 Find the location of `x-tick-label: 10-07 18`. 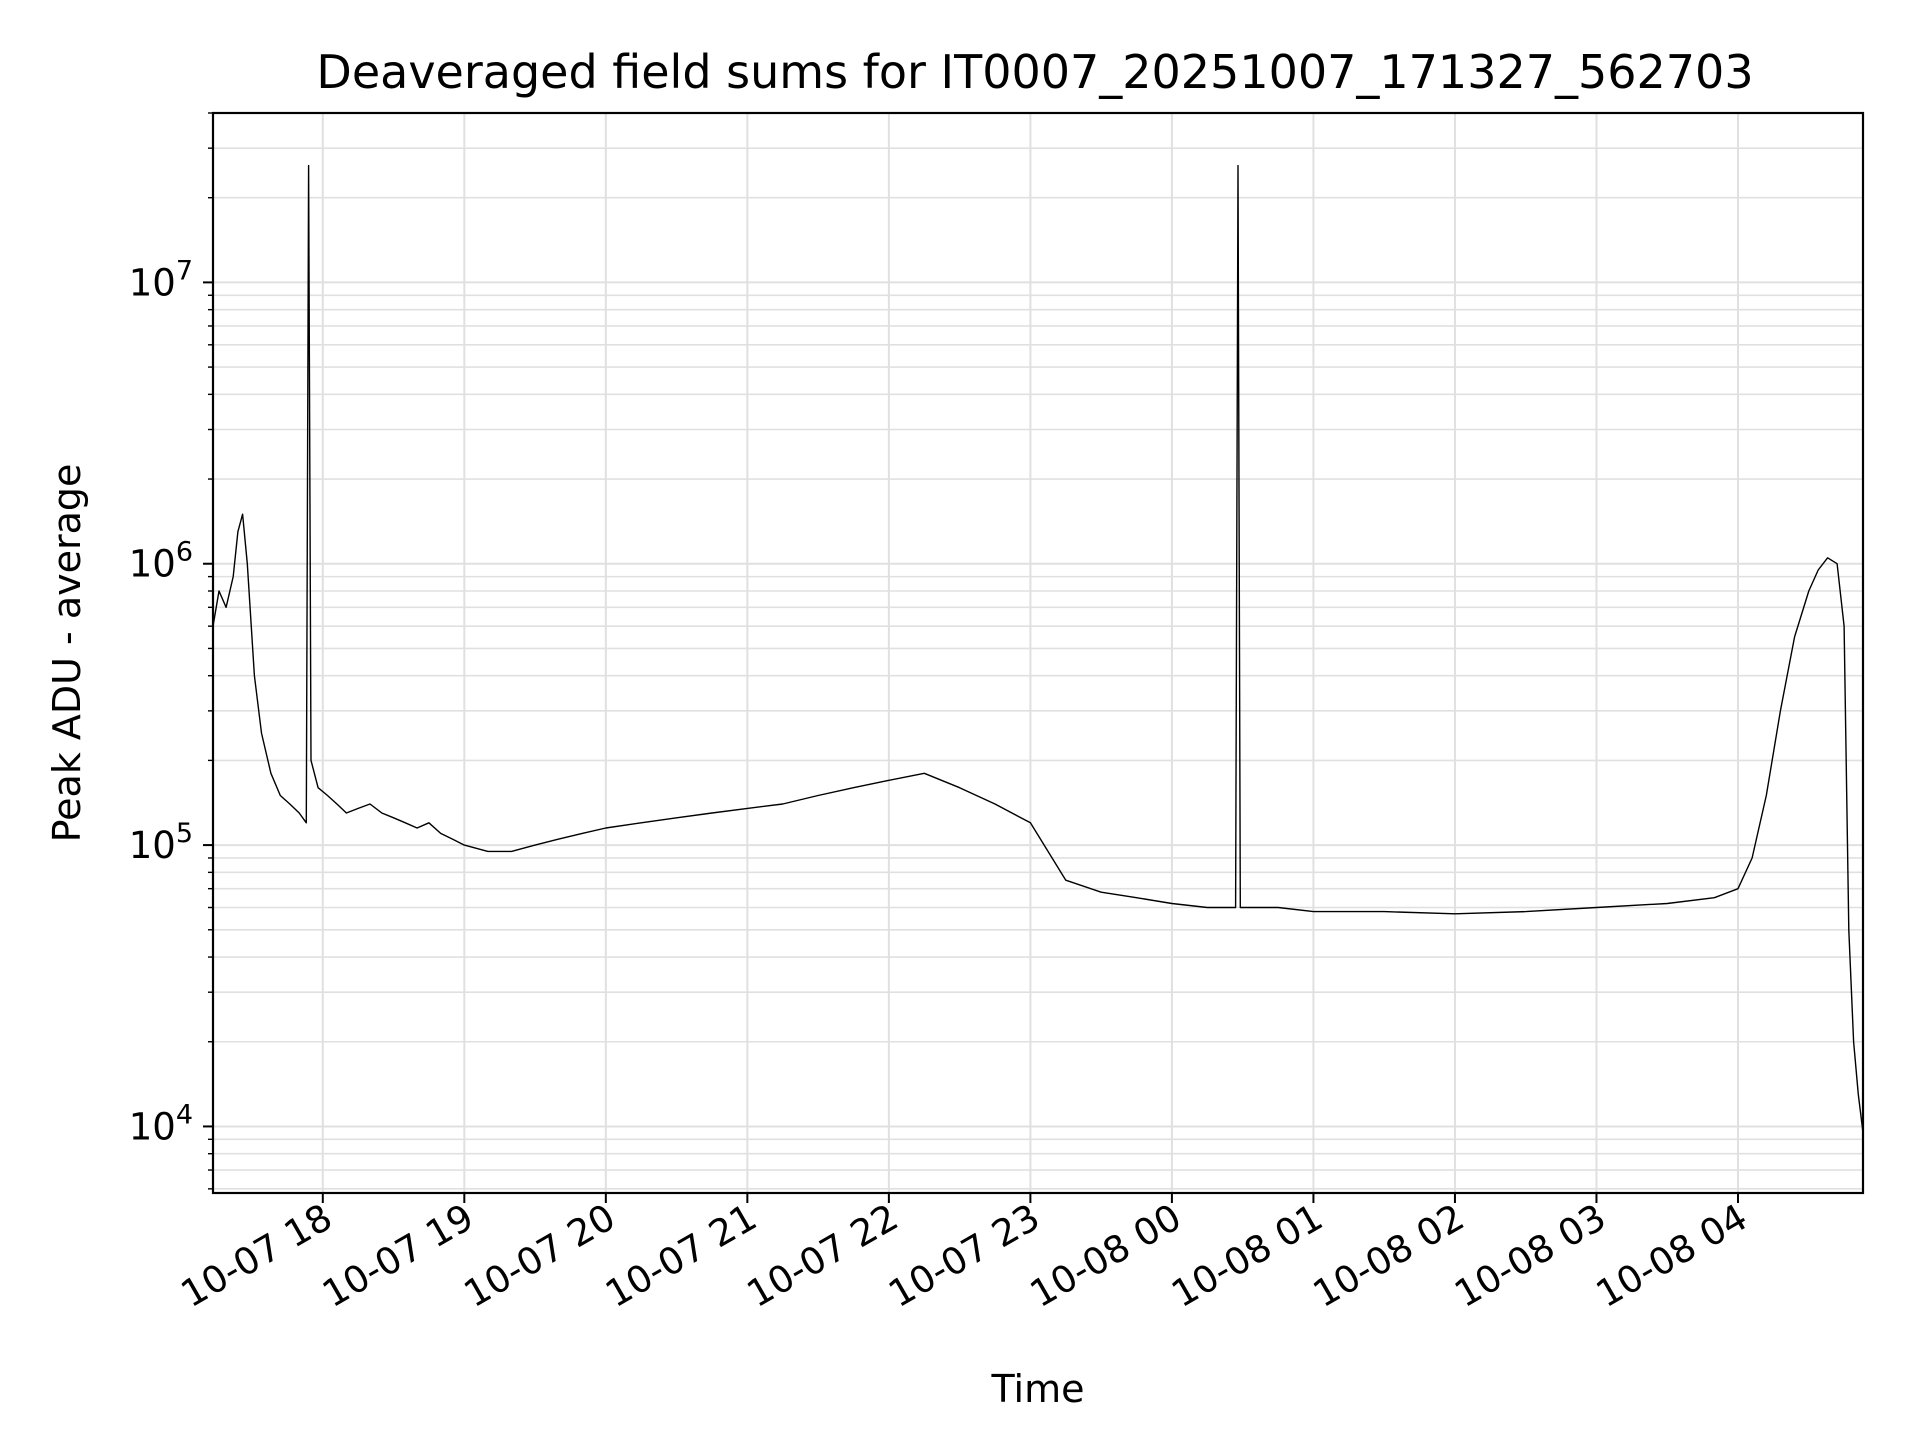

x-tick-label: 10-07 18 is located at coordinates (257, 1256).